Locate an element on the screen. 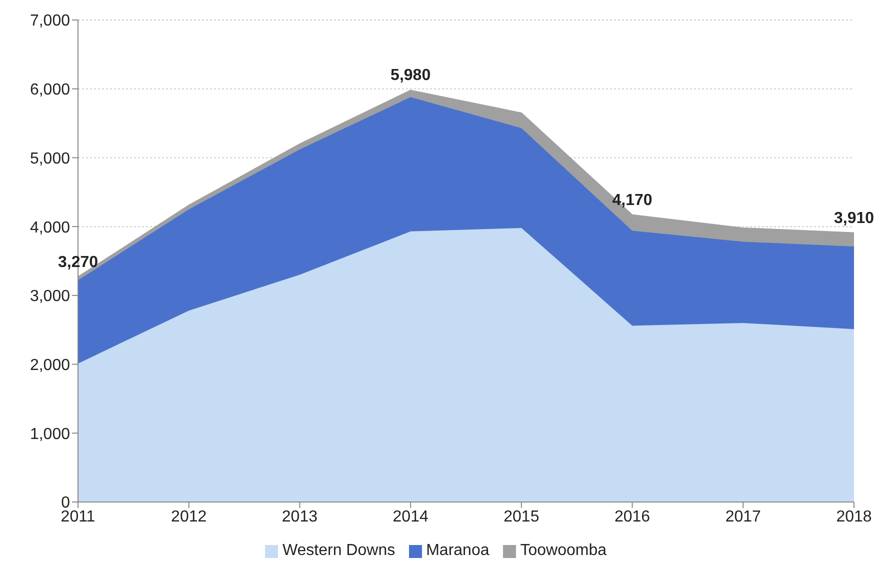  x-tick-label: 2011 is located at coordinates (78, 517).